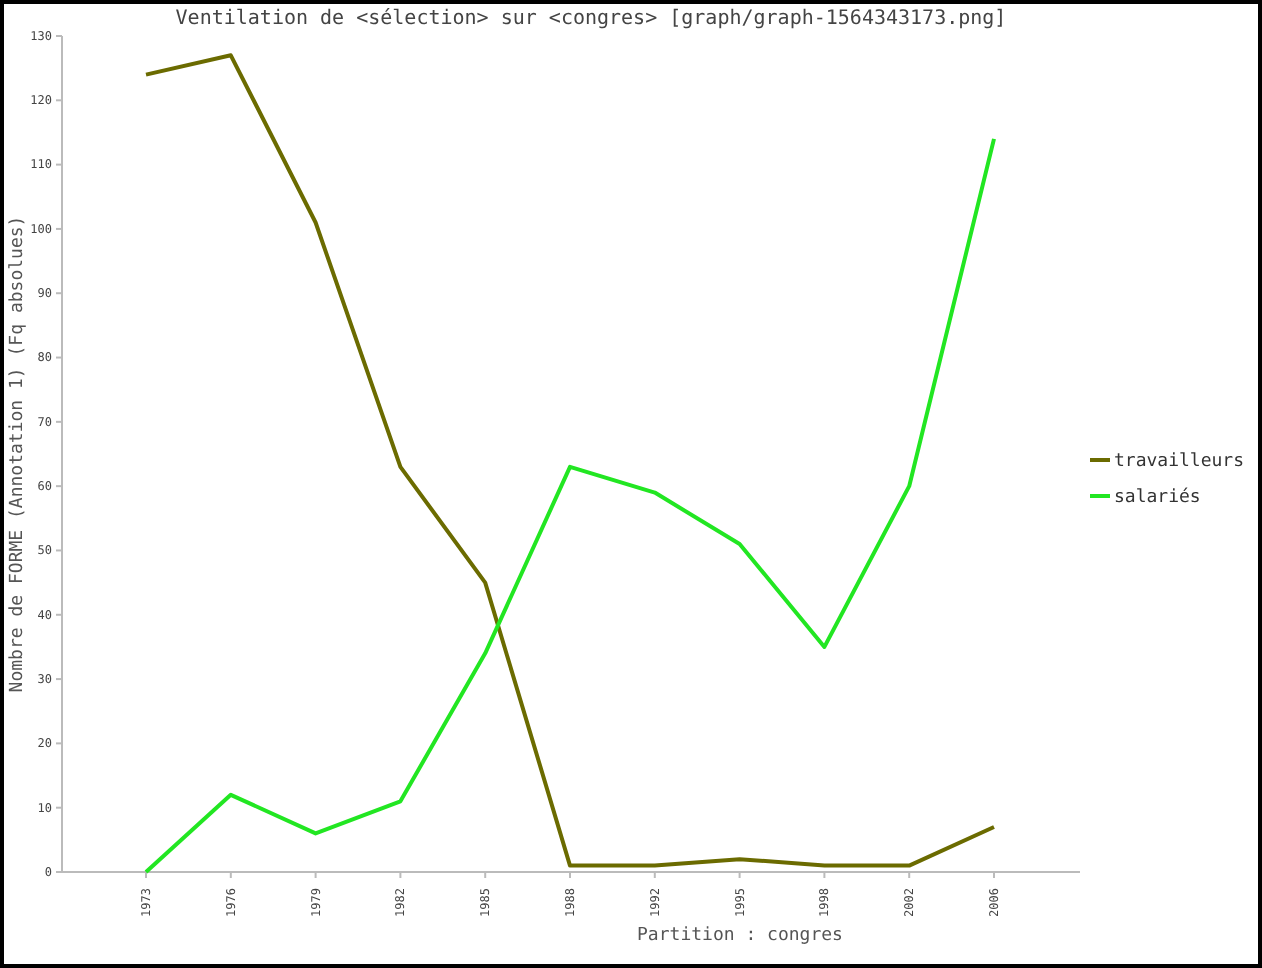  What do you see at coordinates (18, 454) in the screenshot?
I see `y-axis-title: Nombre de FORME (Annotation 1) (Fq absolues)` at bounding box center [18, 454].